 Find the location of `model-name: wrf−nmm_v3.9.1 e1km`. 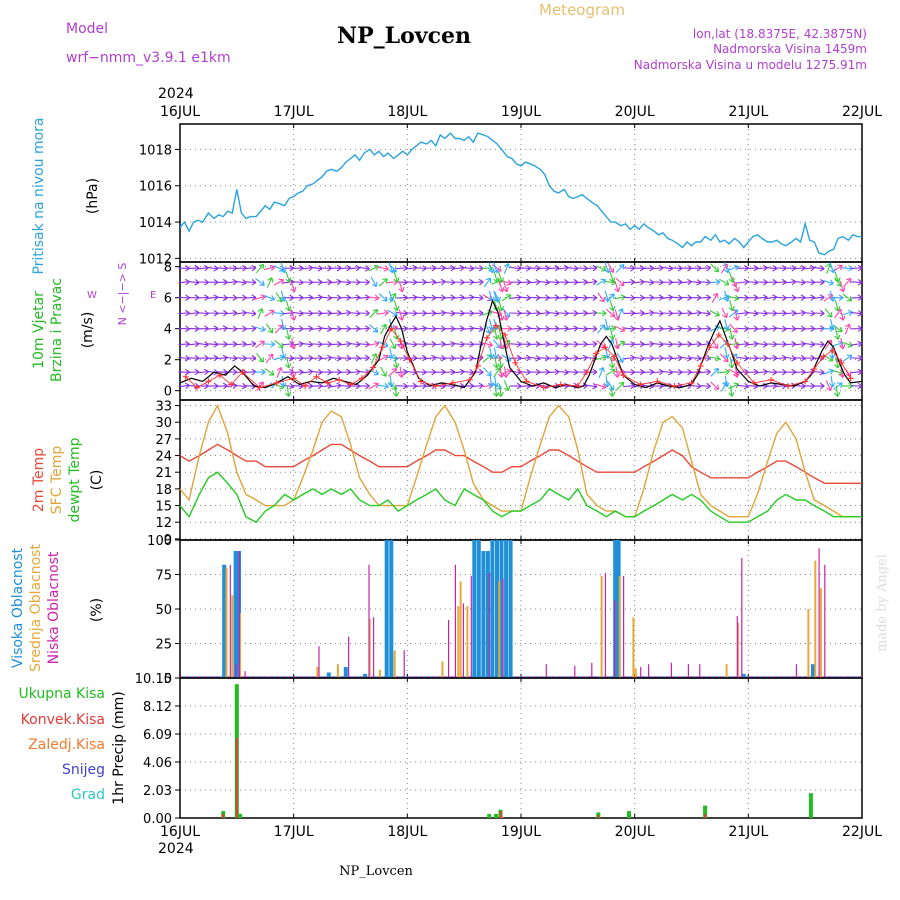

model-name: wrf−nmm_v3.9.1 e1km is located at coordinates (148, 58).